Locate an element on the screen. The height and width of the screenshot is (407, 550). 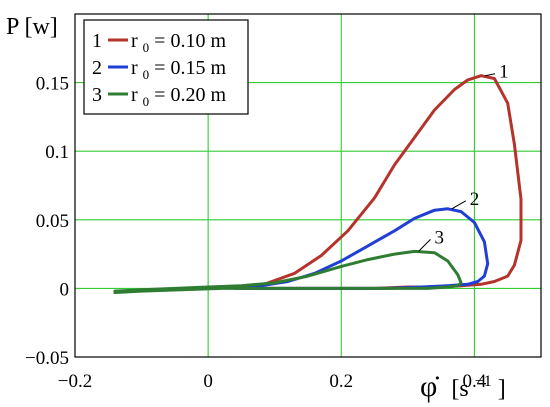
legend-sub-1: 0 is located at coordinates (146, 47).